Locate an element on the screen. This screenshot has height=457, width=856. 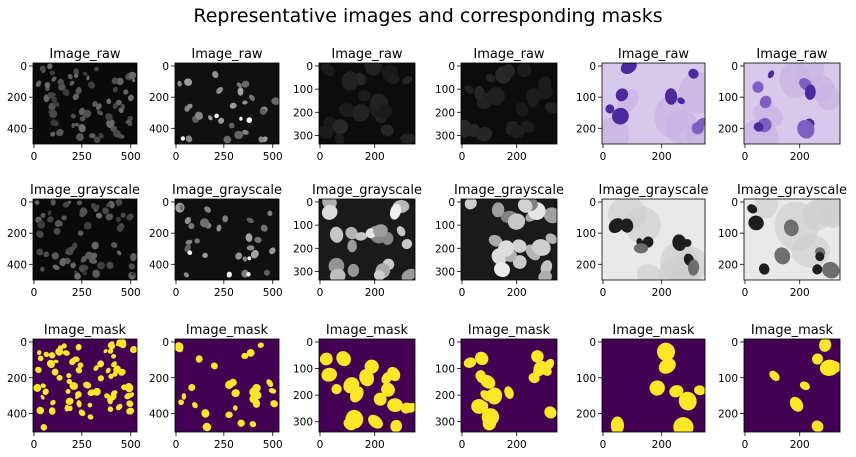
x-tick-label: 250 is located at coordinates (224, 445).